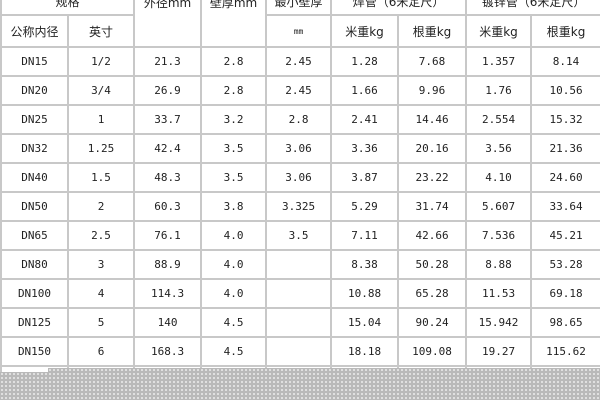 This screenshot has width=600, height=400. Describe the element at coordinates (101, 351) in the screenshot. I see `cell-inch: 6` at that location.